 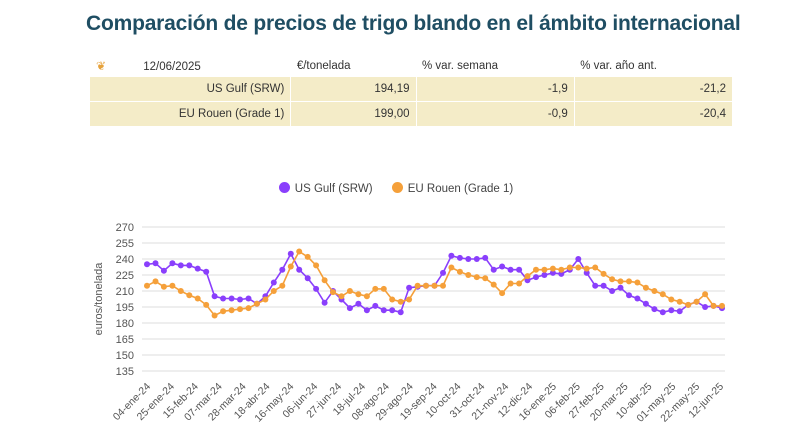 What do you see at coordinates (125, 324) in the screenshot?
I see `y-tick-label: 180` at bounding box center [125, 324].